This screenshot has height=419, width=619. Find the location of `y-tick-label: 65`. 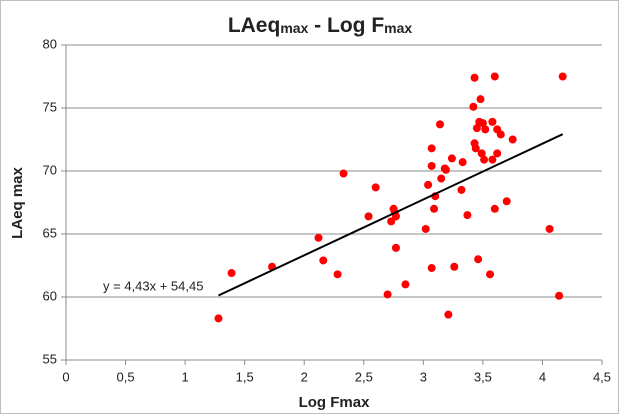

y-tick-label: 65 is located at coordinates (50, 232).